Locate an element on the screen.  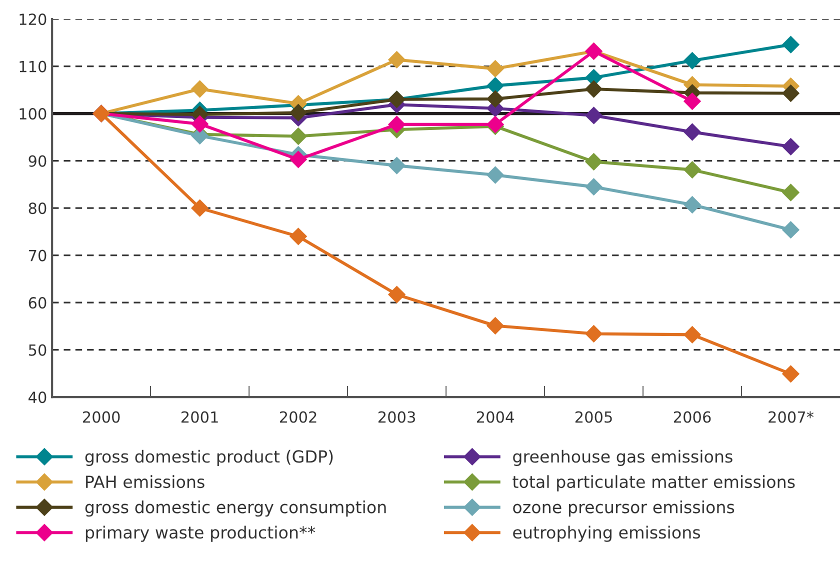
y-tick-label: 80 is located at coordinates (37, 208).